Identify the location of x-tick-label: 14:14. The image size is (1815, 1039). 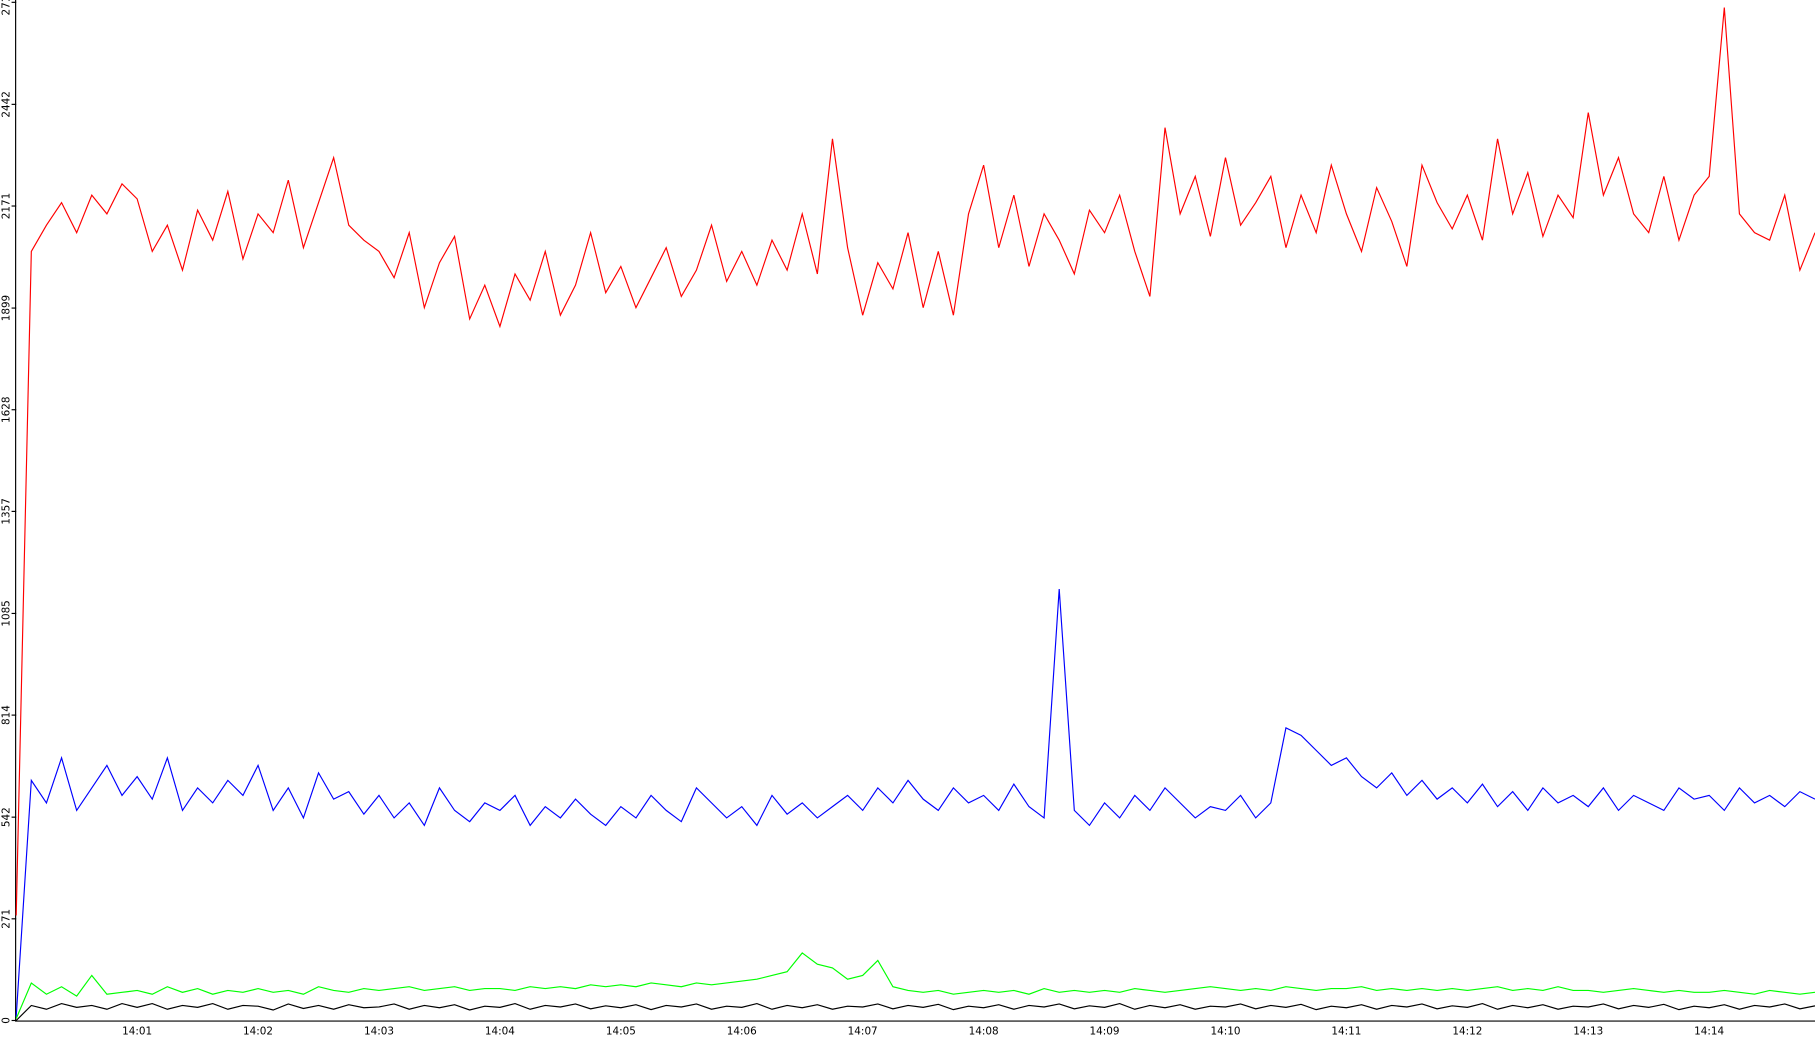
(1709, 1031).